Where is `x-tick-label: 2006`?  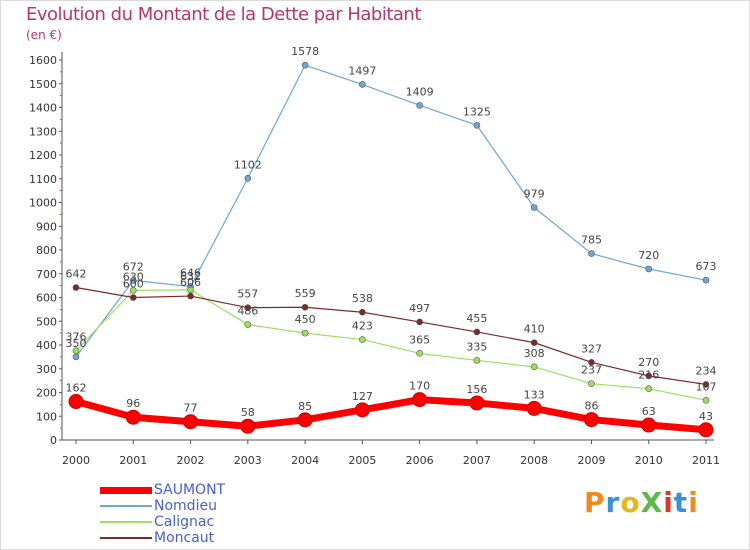 x-tick-label: 2006 is located at coordinates (420, 460).